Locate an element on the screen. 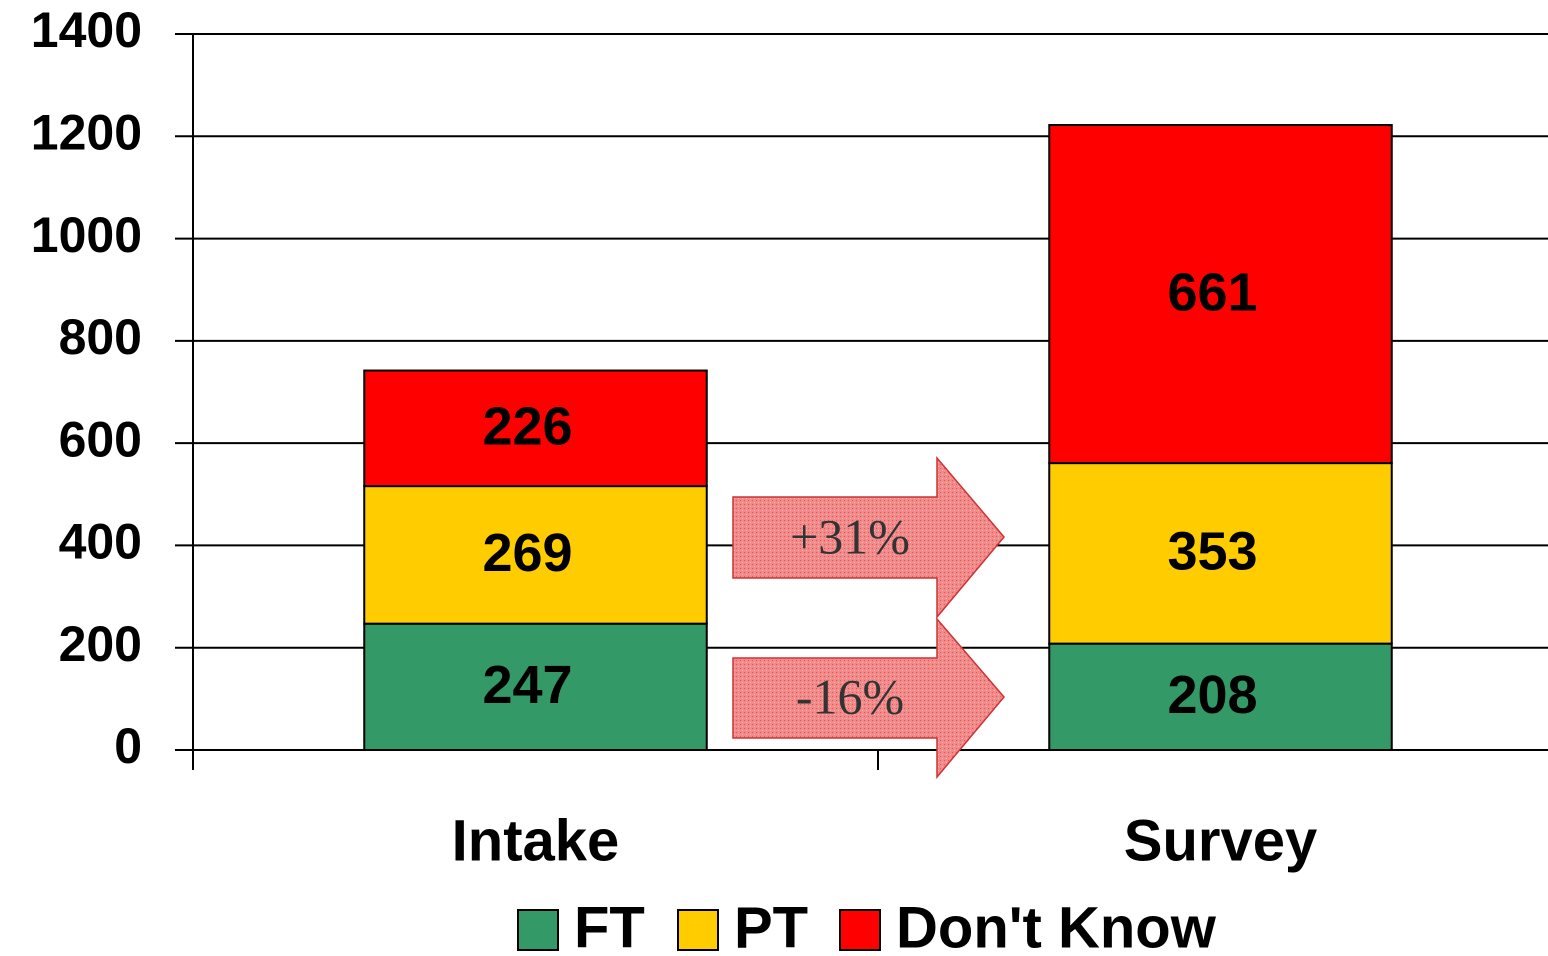 This screenshot has width=1548, height=956. data-label: 661 is located at coordinates (1212, 292).